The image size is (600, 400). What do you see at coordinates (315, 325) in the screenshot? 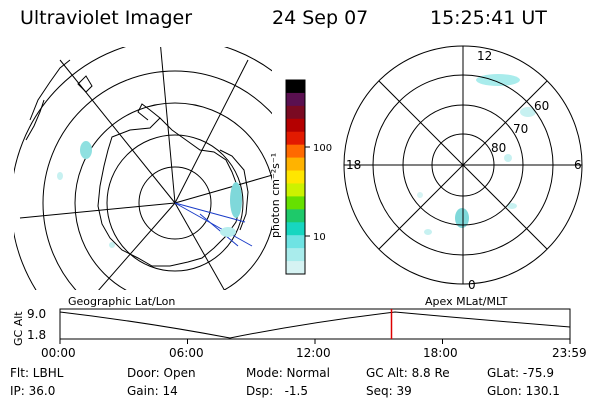
I see `altitude-curve` at bounding box center [315, 325].